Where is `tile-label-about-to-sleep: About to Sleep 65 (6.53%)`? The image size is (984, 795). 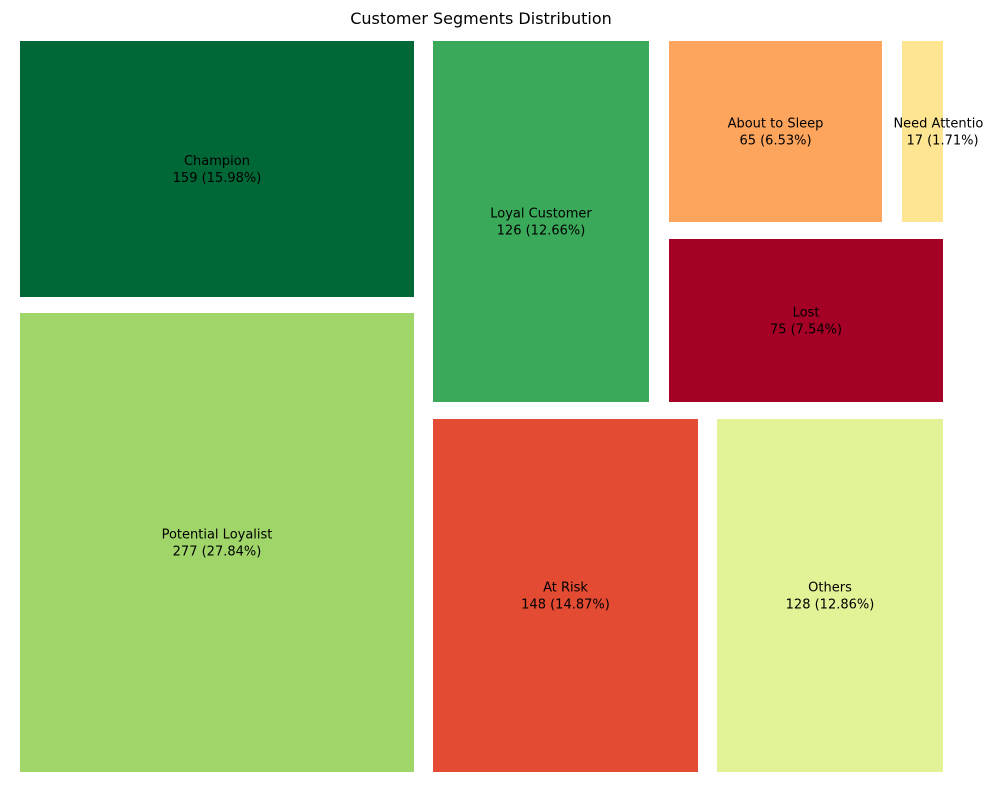 tile-label-about-to-sleep: About to Sleep 65 (6.53%) is located at coordinates (776, 133).